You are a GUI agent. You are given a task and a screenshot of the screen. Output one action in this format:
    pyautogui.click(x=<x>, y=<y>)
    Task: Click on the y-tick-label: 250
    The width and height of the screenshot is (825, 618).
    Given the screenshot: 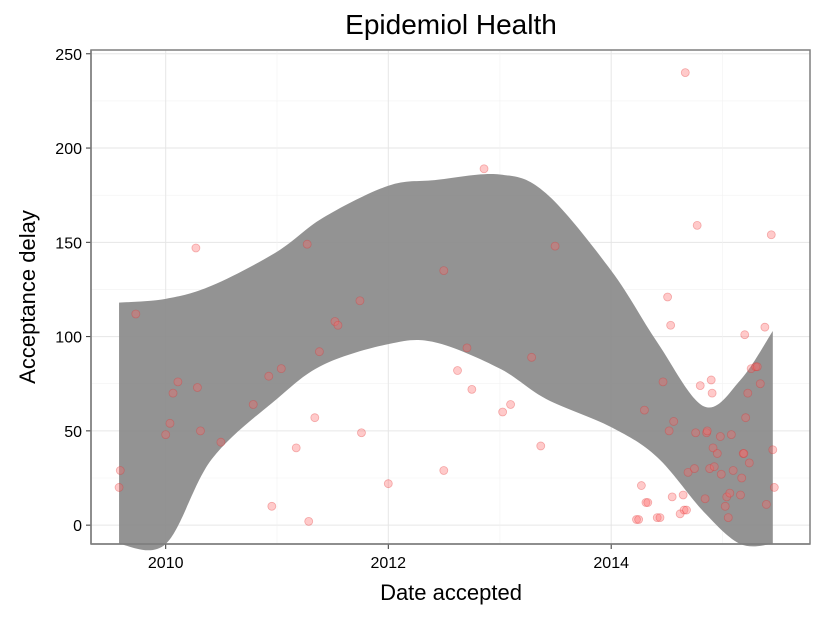 What is the action you would take?
    pyautogui.click(x=68, y=55)
    